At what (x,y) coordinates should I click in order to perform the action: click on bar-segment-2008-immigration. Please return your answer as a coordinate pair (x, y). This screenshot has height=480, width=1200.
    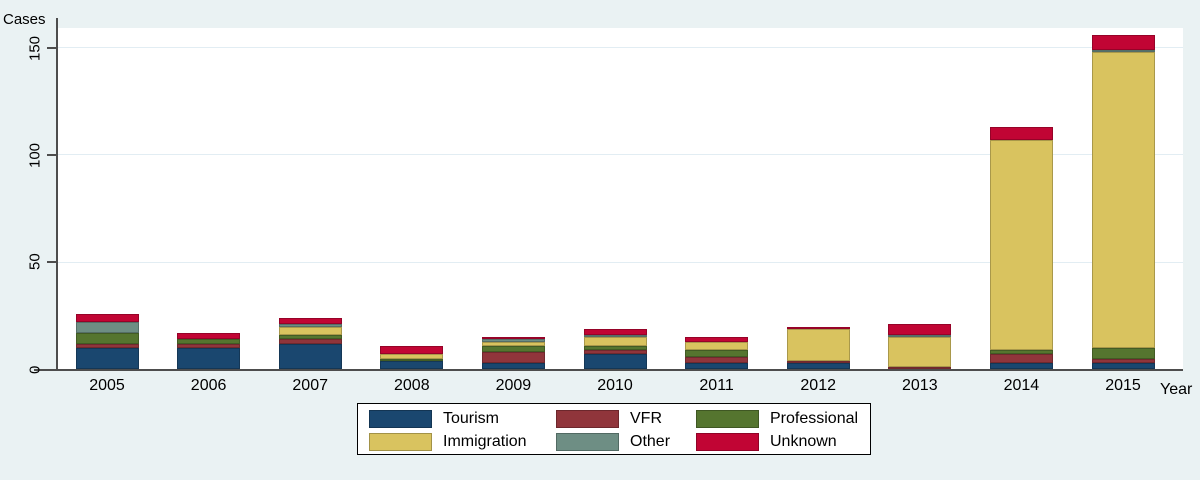
    Looking at the image, I should click on (412, 356).